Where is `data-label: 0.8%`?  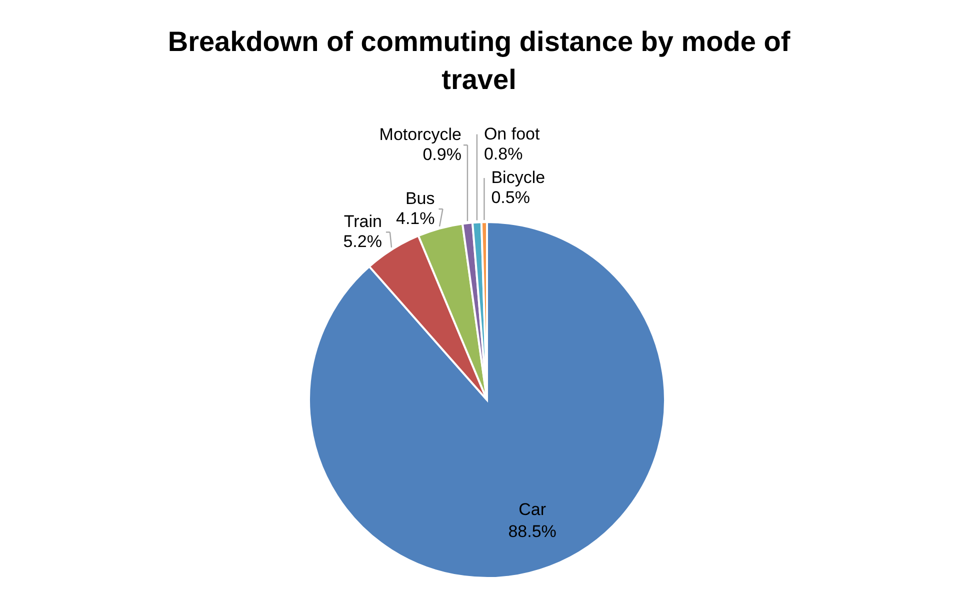
data-label: 0.8% is located at coordinates (503, 154).